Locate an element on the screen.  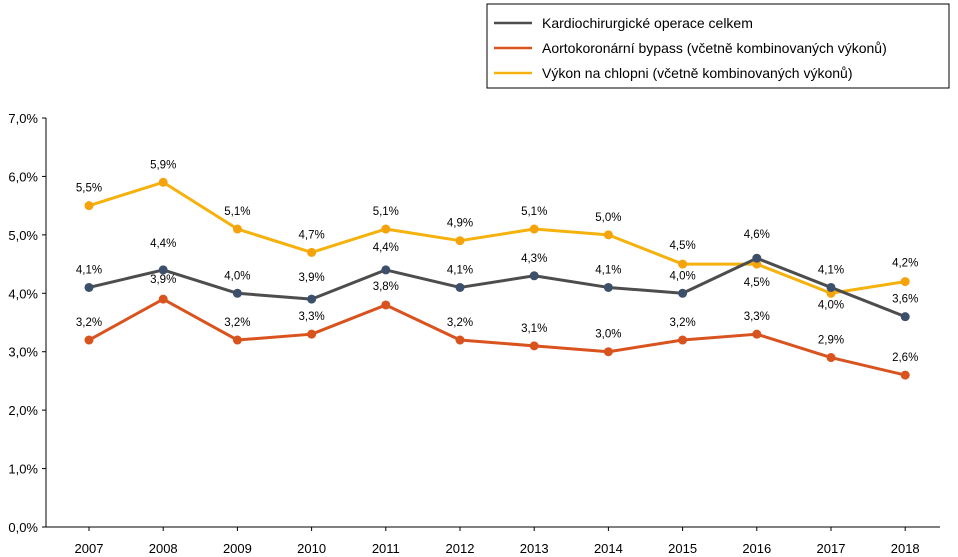
legend-label: Kardiochirurgické operace celkem is located at coordinates (647, 23).